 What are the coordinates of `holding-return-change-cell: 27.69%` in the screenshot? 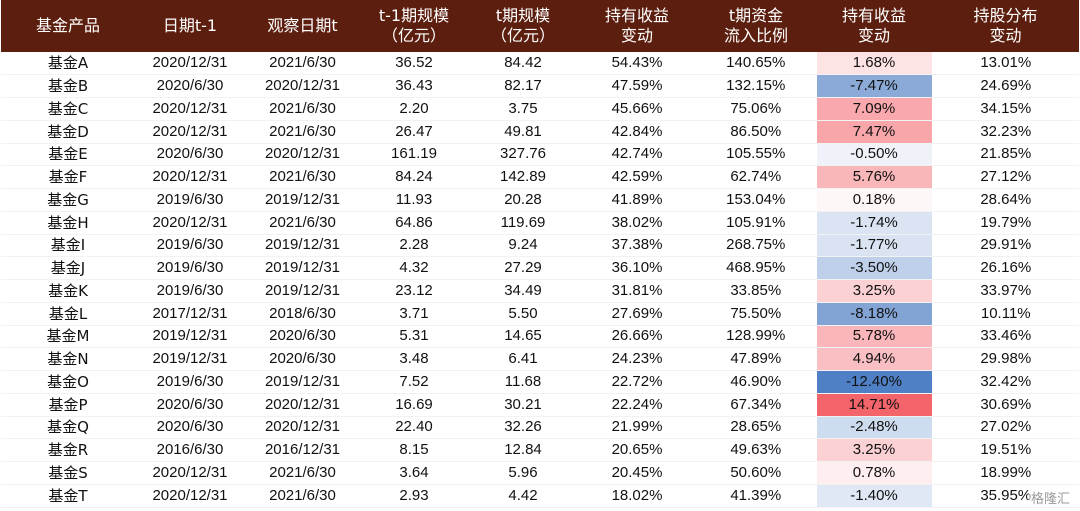 It's located at (637, 314).